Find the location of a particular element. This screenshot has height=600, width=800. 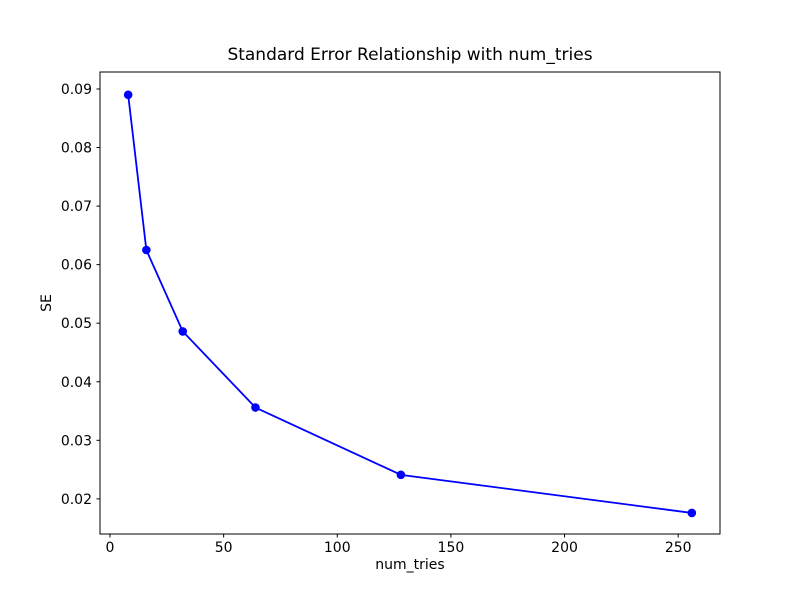

y-tick-label: 0.08 is located at coordinates (76, 149).